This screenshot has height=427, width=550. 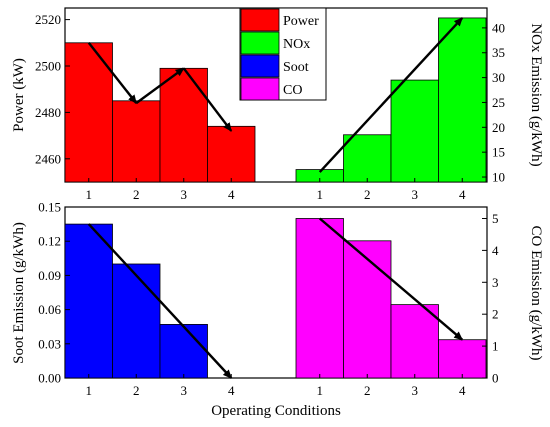 What do you see at coordinates (231, 194) in the screenshot?
I see `power-x-tick-label: 4` at bounding box center [231, 194].